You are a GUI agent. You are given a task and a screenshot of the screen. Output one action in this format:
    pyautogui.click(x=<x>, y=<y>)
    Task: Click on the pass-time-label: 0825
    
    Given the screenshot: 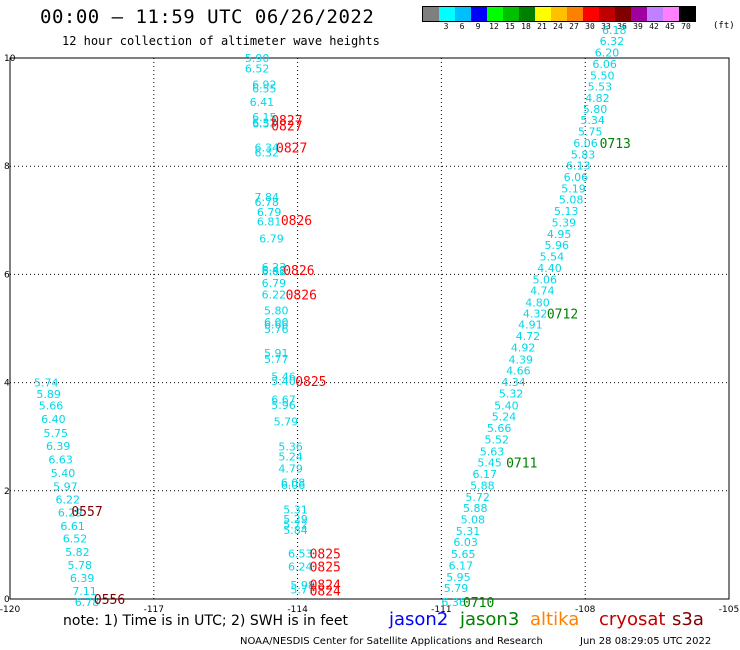 What is the action you would take?
    pyautogui.click(x=325, y=555)
    